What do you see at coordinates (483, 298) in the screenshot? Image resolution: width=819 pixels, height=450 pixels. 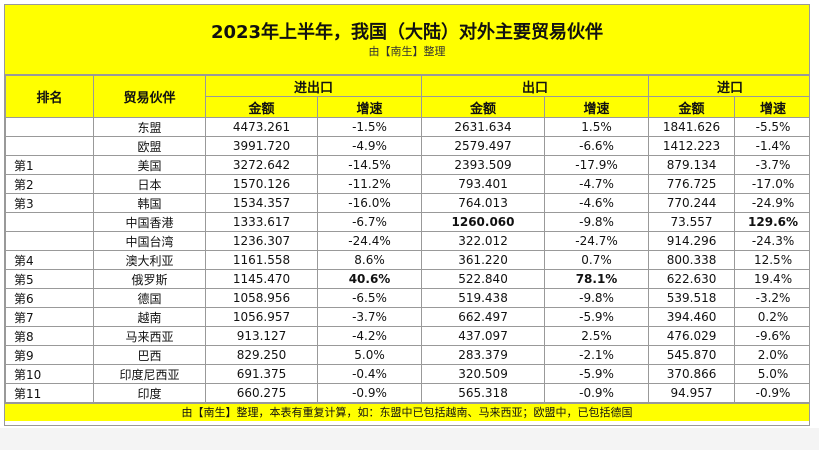 I see `cell-export-amount: 519.438` at bounding box center [483, 298].